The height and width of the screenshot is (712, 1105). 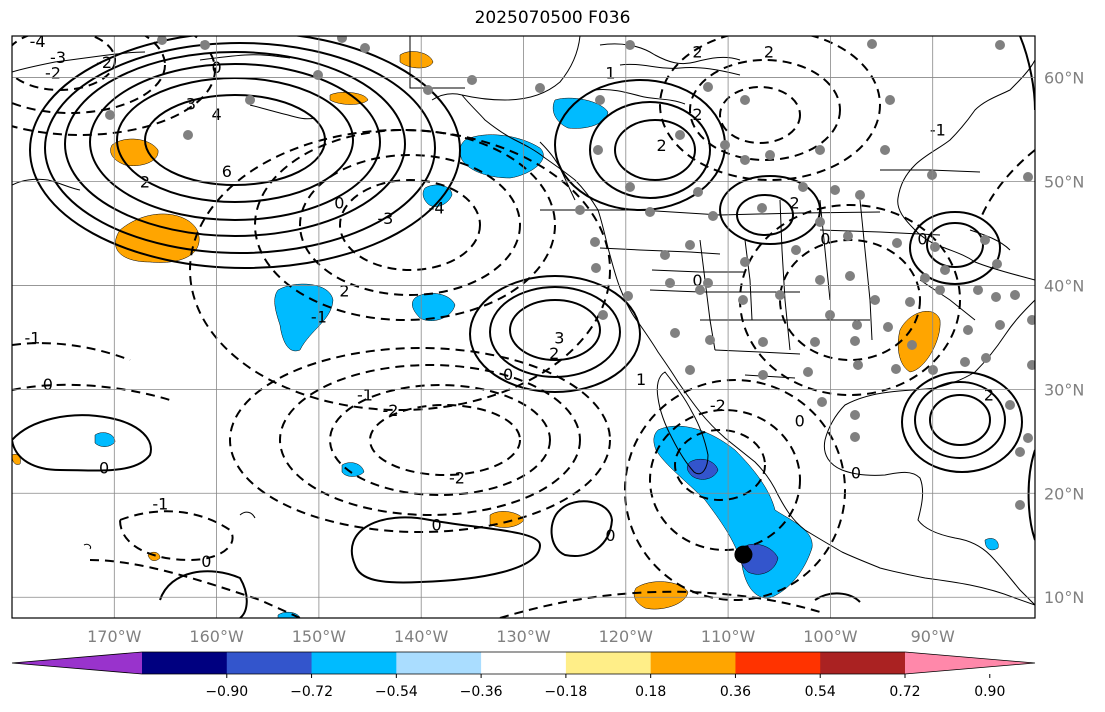 I want to click on colorbar-label: 0.18, so click(x=650, y=692).